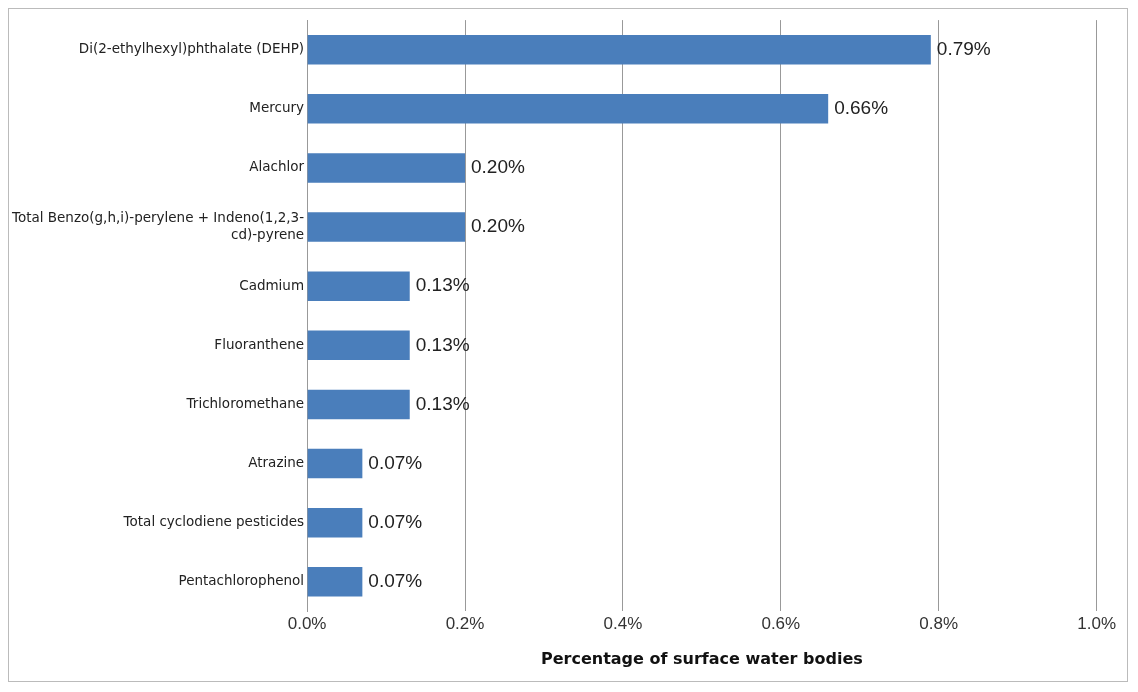 This screenshot has height=692, width=1138. I want to click on y-tick-label: Fluoranthene, so click(259, 343).